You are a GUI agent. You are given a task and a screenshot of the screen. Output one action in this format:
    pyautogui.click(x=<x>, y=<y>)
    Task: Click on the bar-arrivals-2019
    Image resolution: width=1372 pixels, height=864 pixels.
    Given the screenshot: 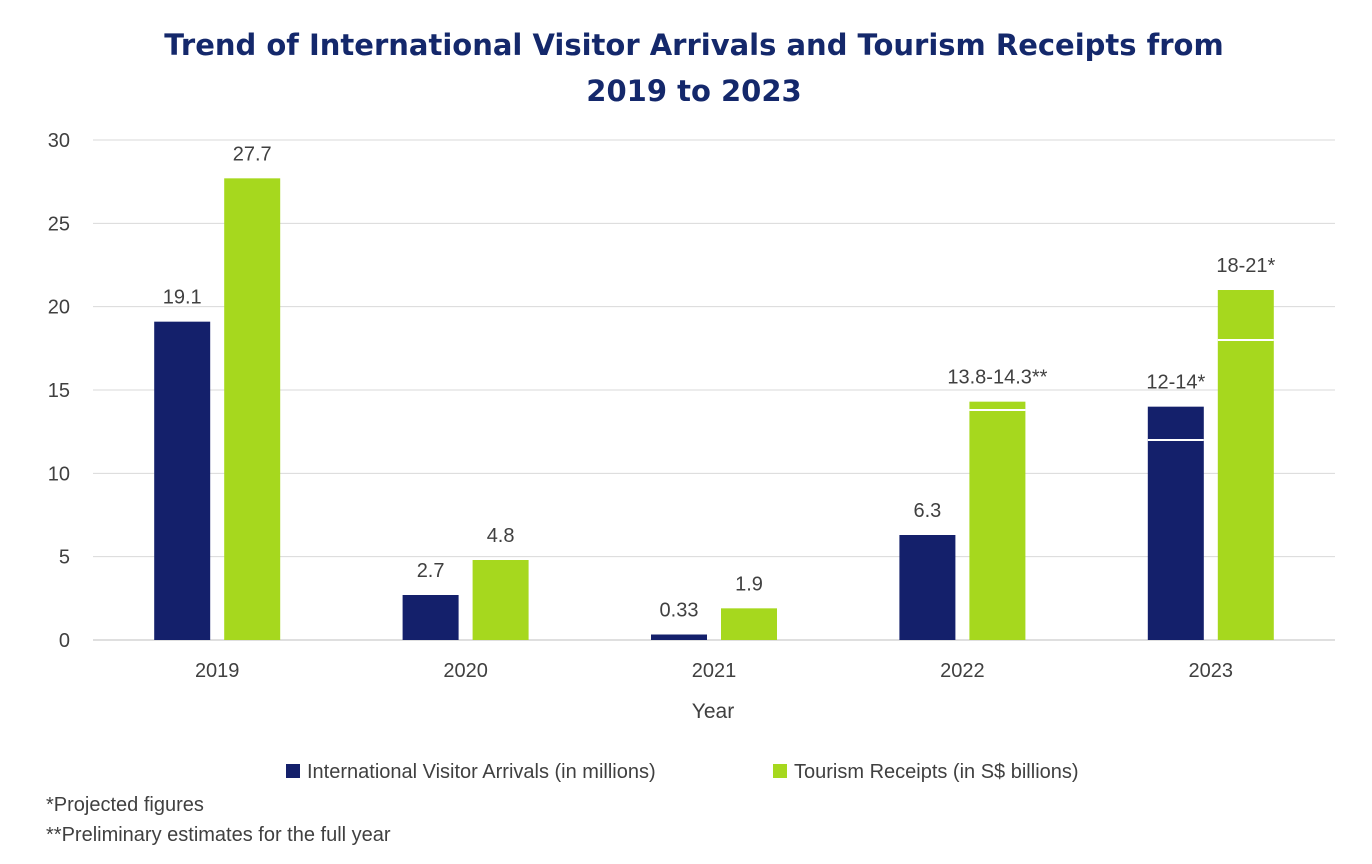 What is the action you would take?
    pyautogui.click(x=182, y=480)
    